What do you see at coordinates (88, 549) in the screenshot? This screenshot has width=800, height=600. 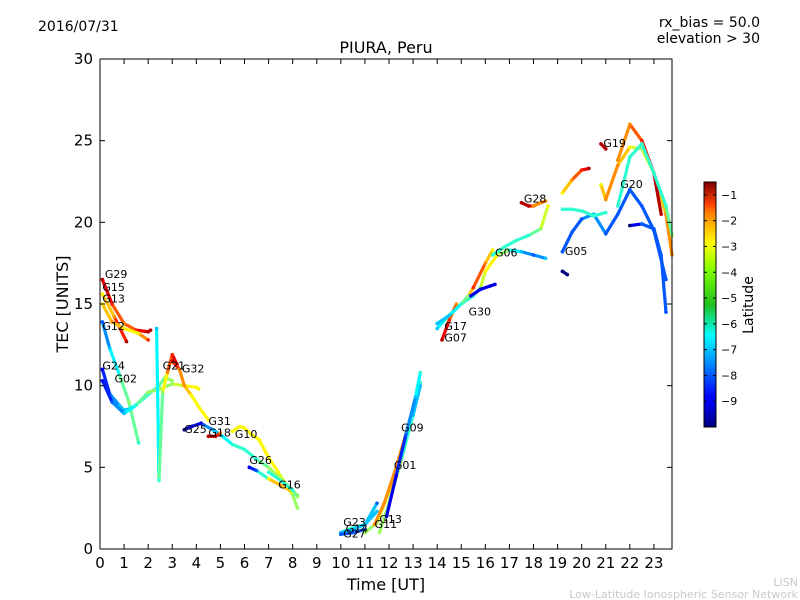 I see `y-tick-label: 0` at bounding box center [88, 549].